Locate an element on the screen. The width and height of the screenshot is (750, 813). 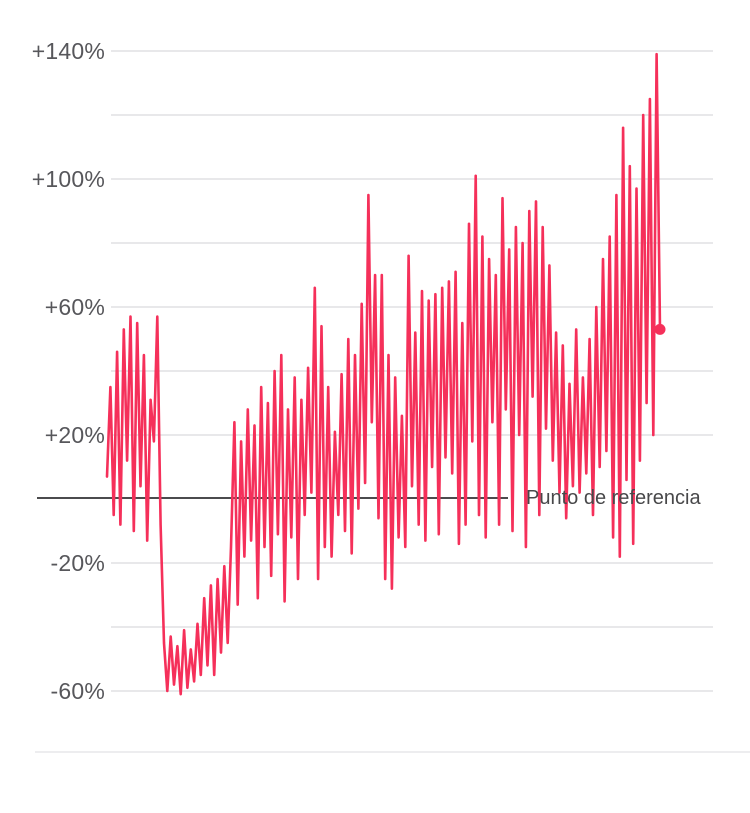
y-axis-tick-label: +140% is located at coordinates (68, 51).